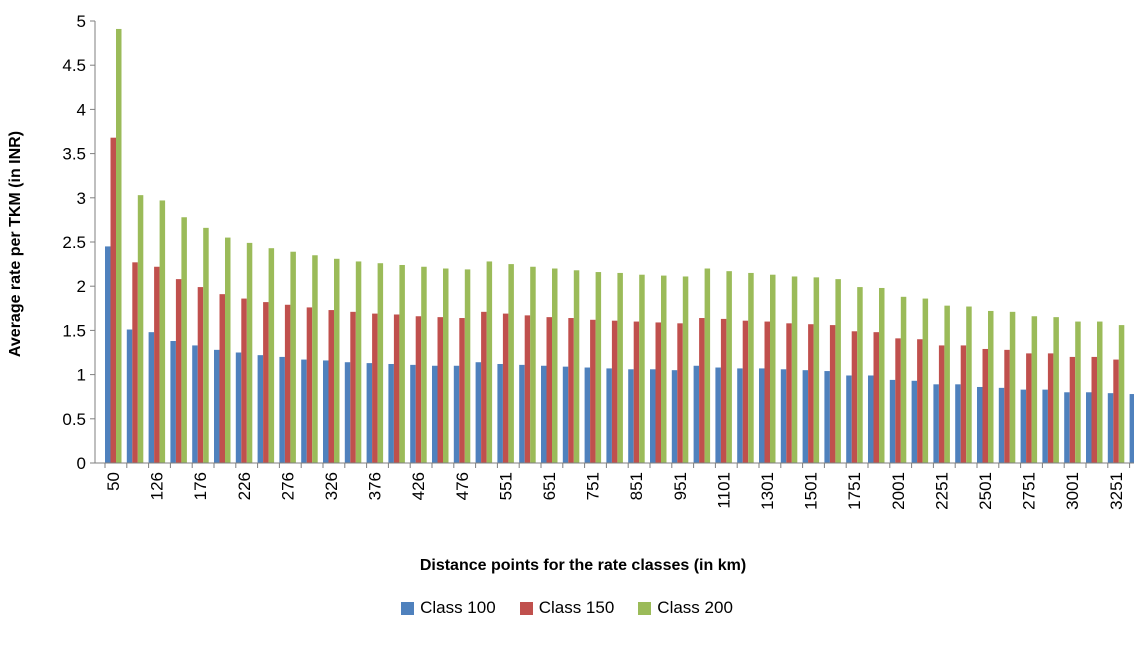 The height and width of the screenshot is (647, 1134). What do you see at coordinates (74, 419) in the screenshot?
I see `y-tick-label: 0.5` at bounding box center [74, 419].